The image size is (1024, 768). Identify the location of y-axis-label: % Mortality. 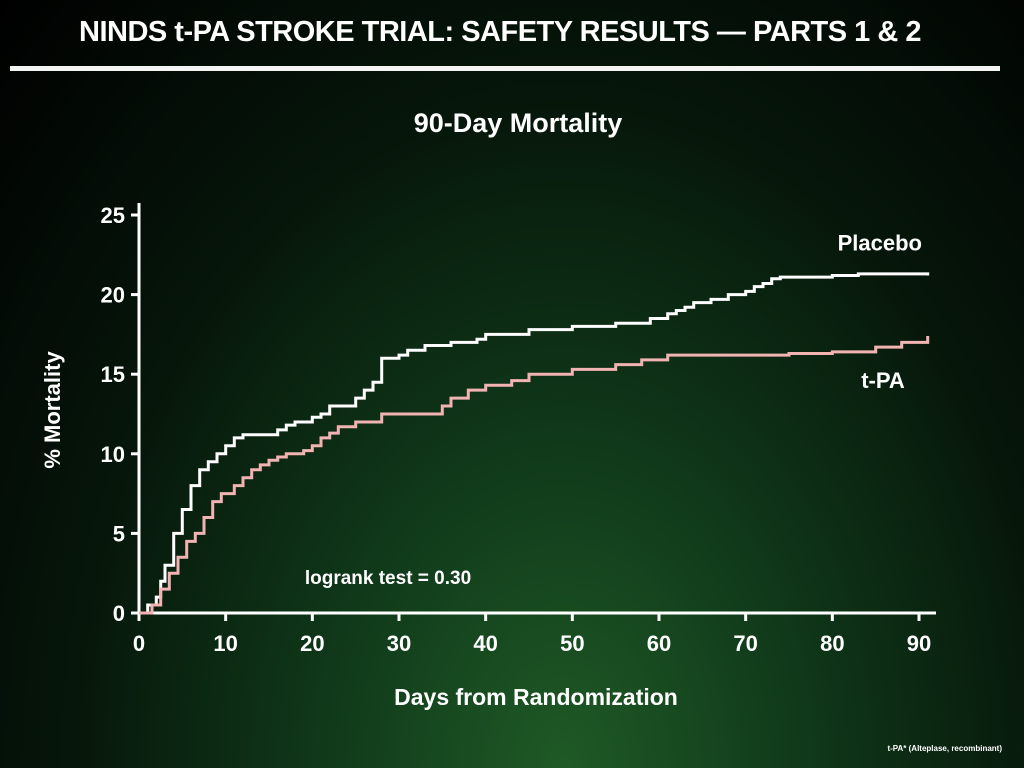
(52, 410).